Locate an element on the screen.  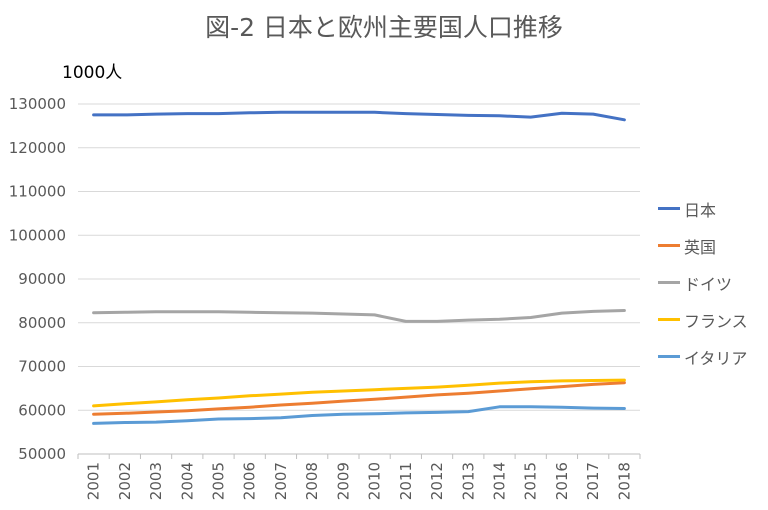
legend-item: フランス is located at coordinates (703, 319).